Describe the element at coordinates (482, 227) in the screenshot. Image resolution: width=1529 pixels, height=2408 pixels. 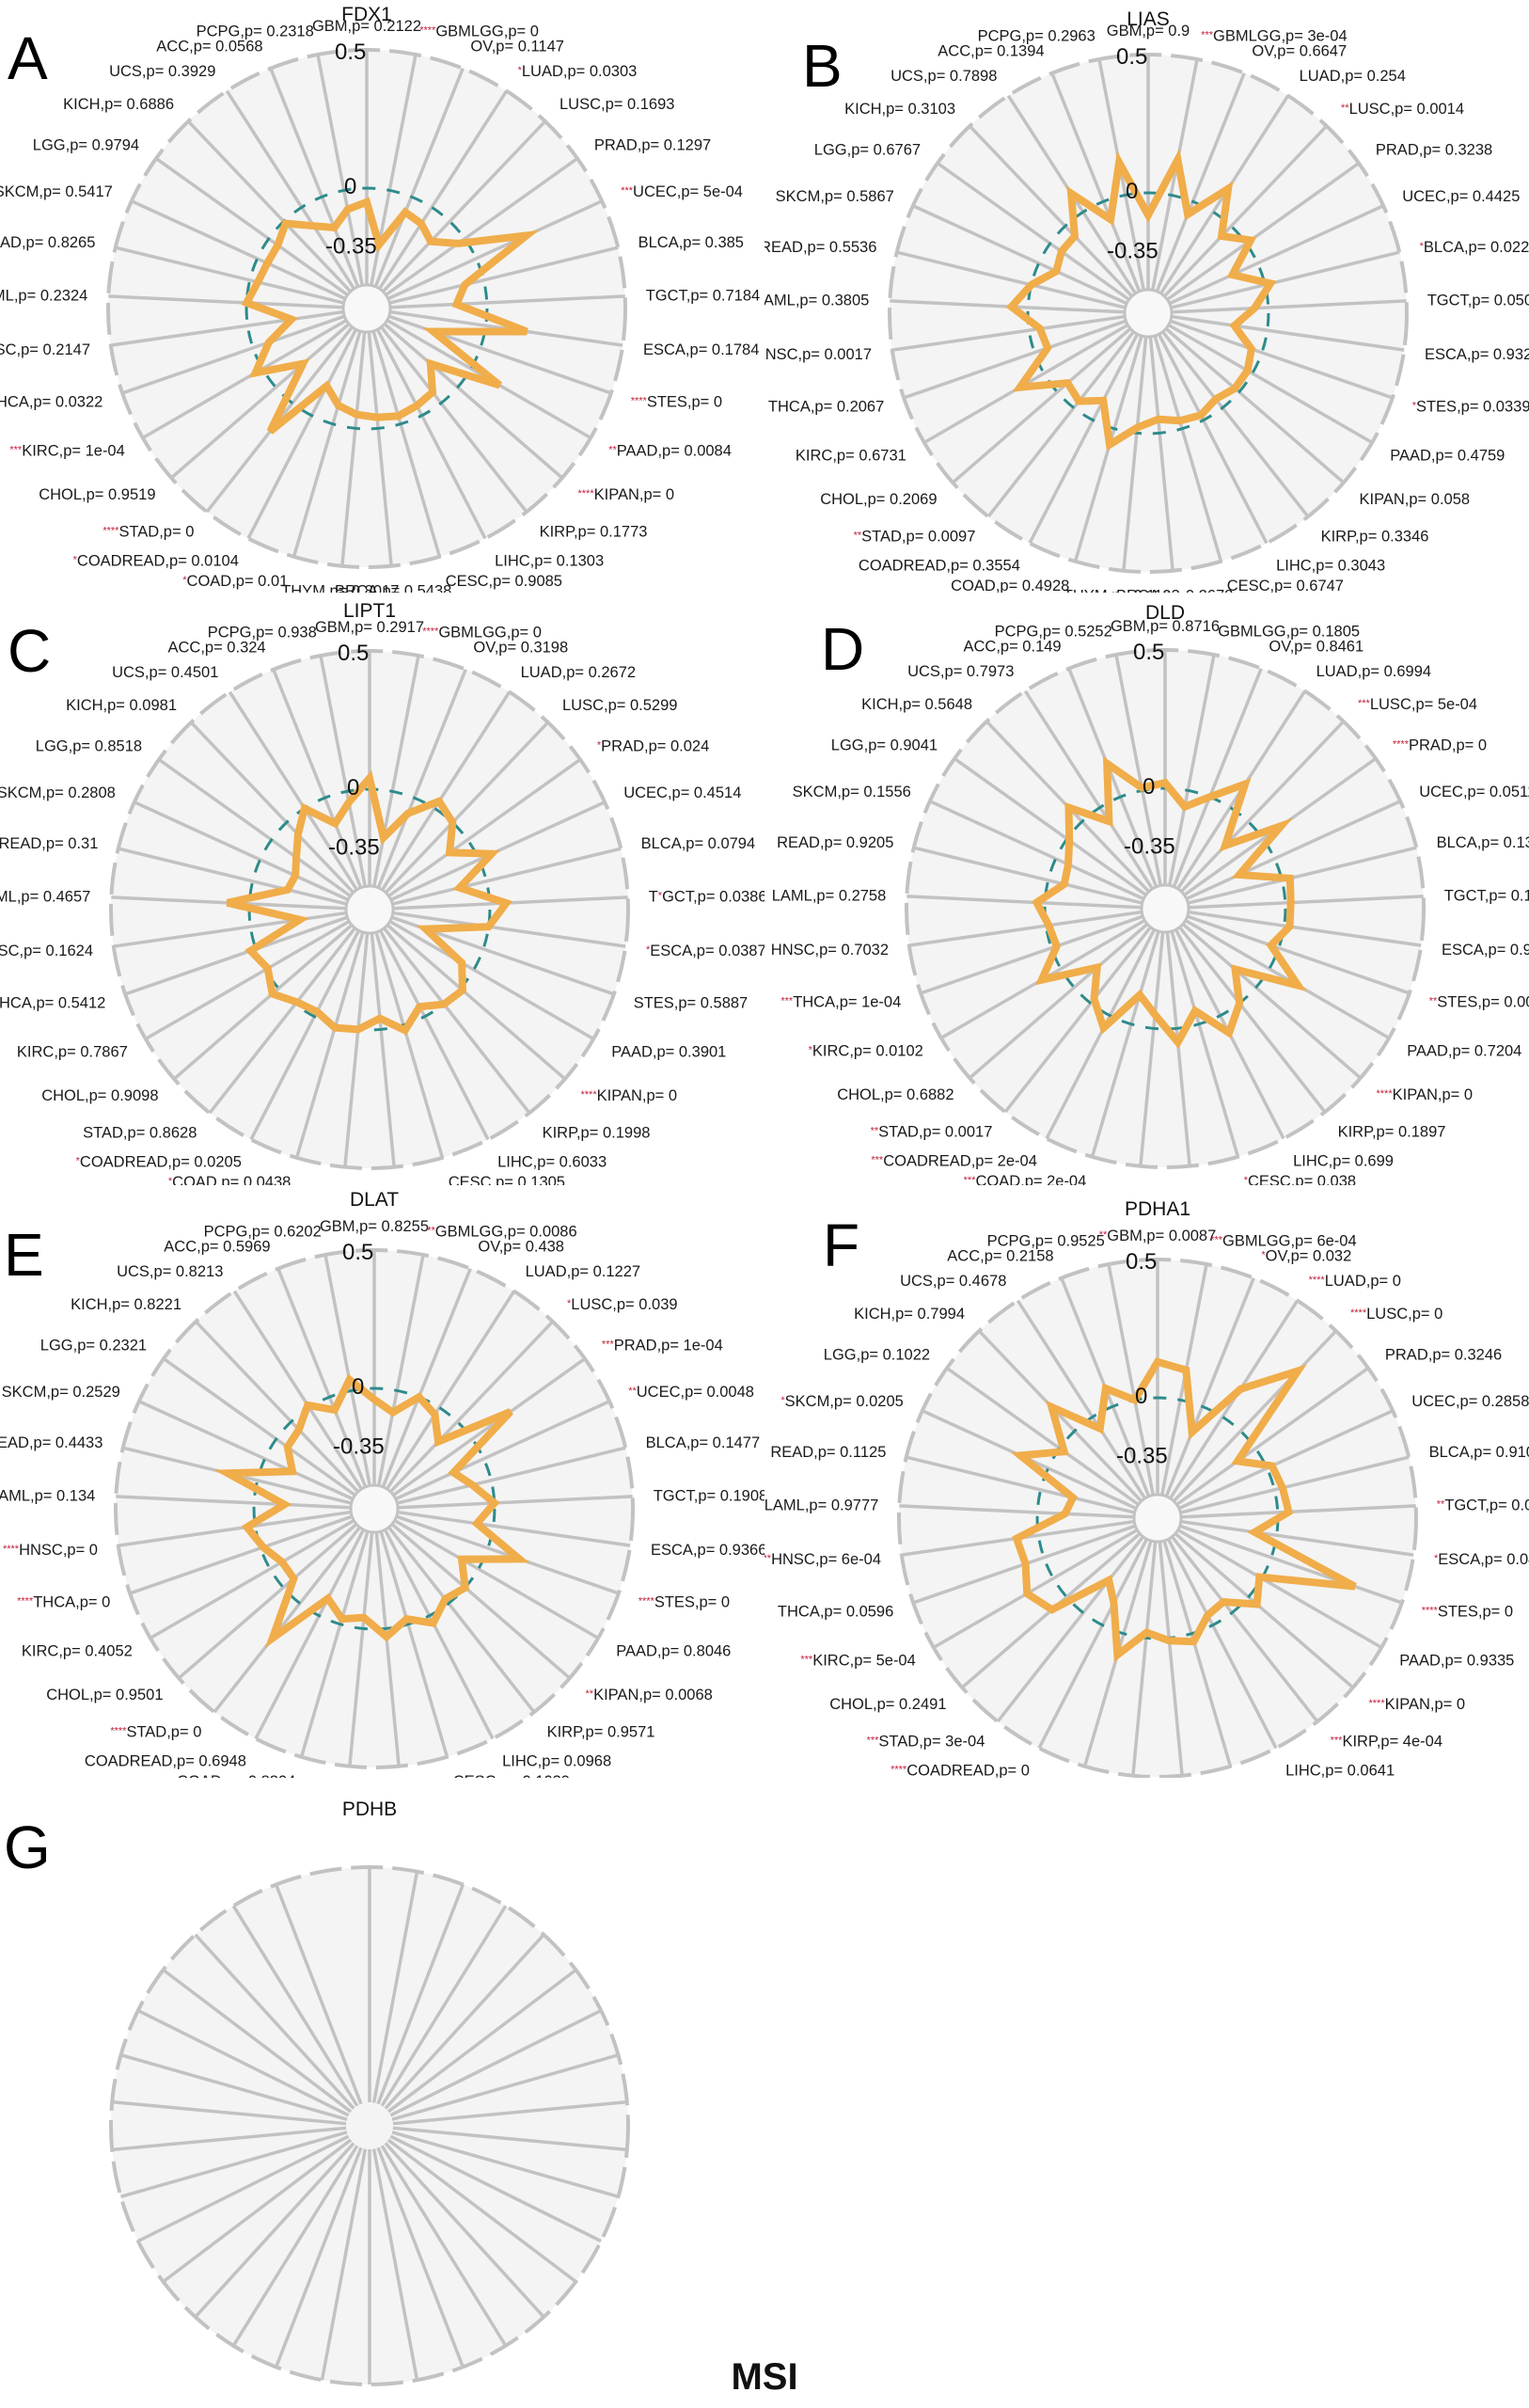
I see `spoke-prad` at that location.